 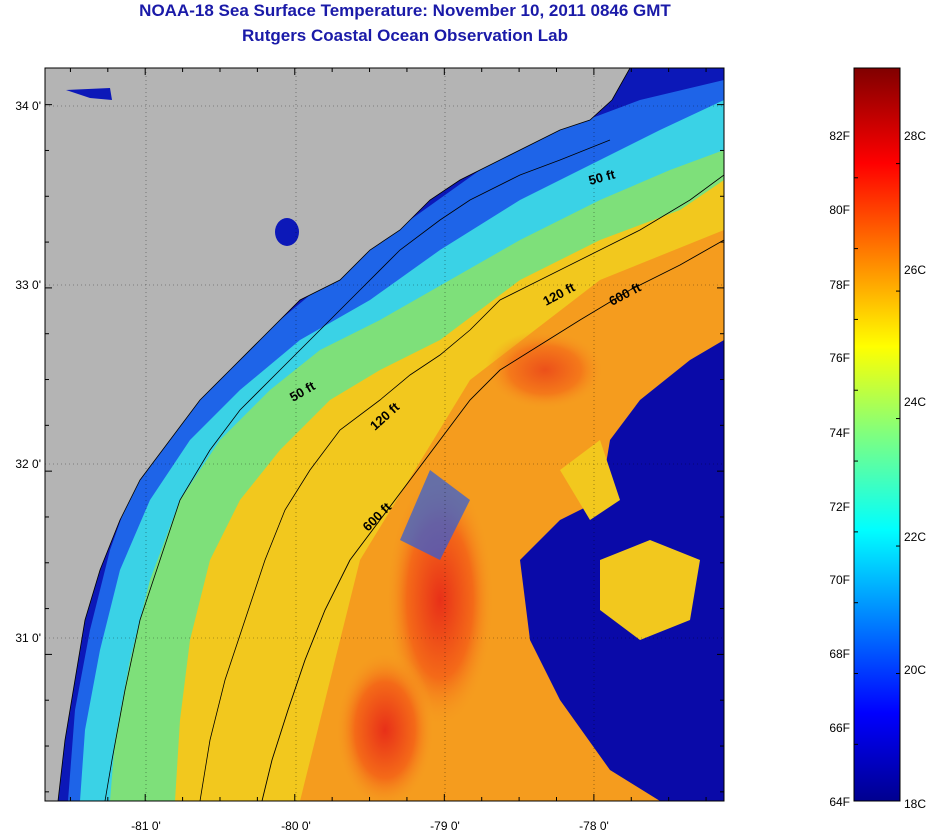 I want to click on lon-tick-label: -81 0', so click(x=146, y=825).